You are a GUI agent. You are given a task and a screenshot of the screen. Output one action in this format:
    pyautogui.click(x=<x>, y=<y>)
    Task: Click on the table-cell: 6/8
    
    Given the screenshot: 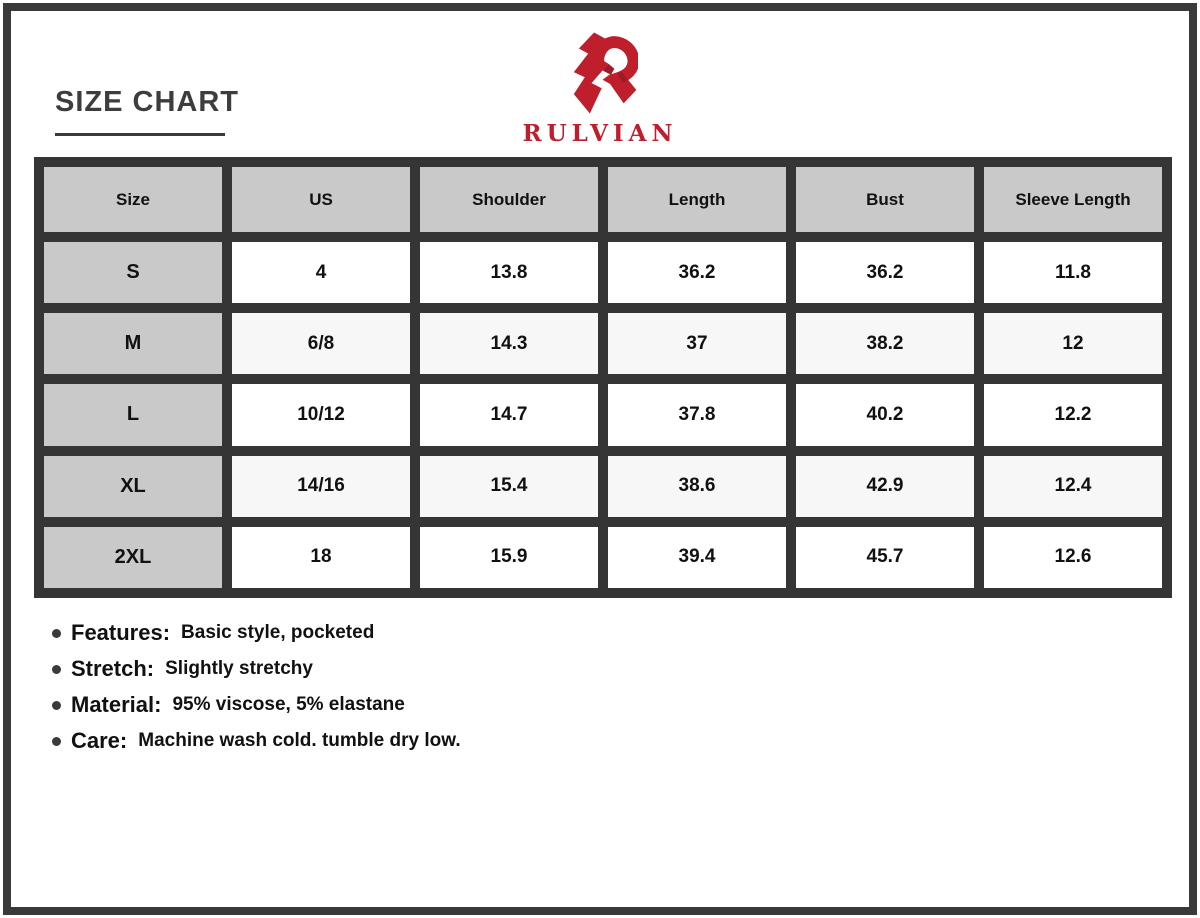 What is the action you would take?
    pyautogui.click(x=321, y=344)
    